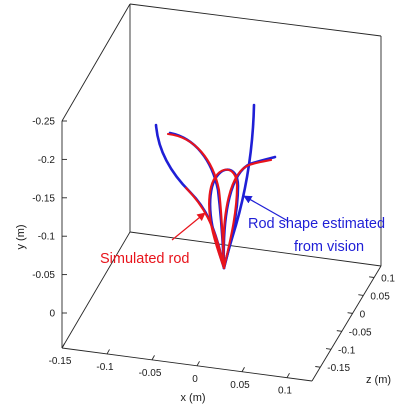  Describe the element at coordinates (316, 224) in the screenshot. I see `vision-estimate-annotation-line-1: Rod shape estimated` at that location.